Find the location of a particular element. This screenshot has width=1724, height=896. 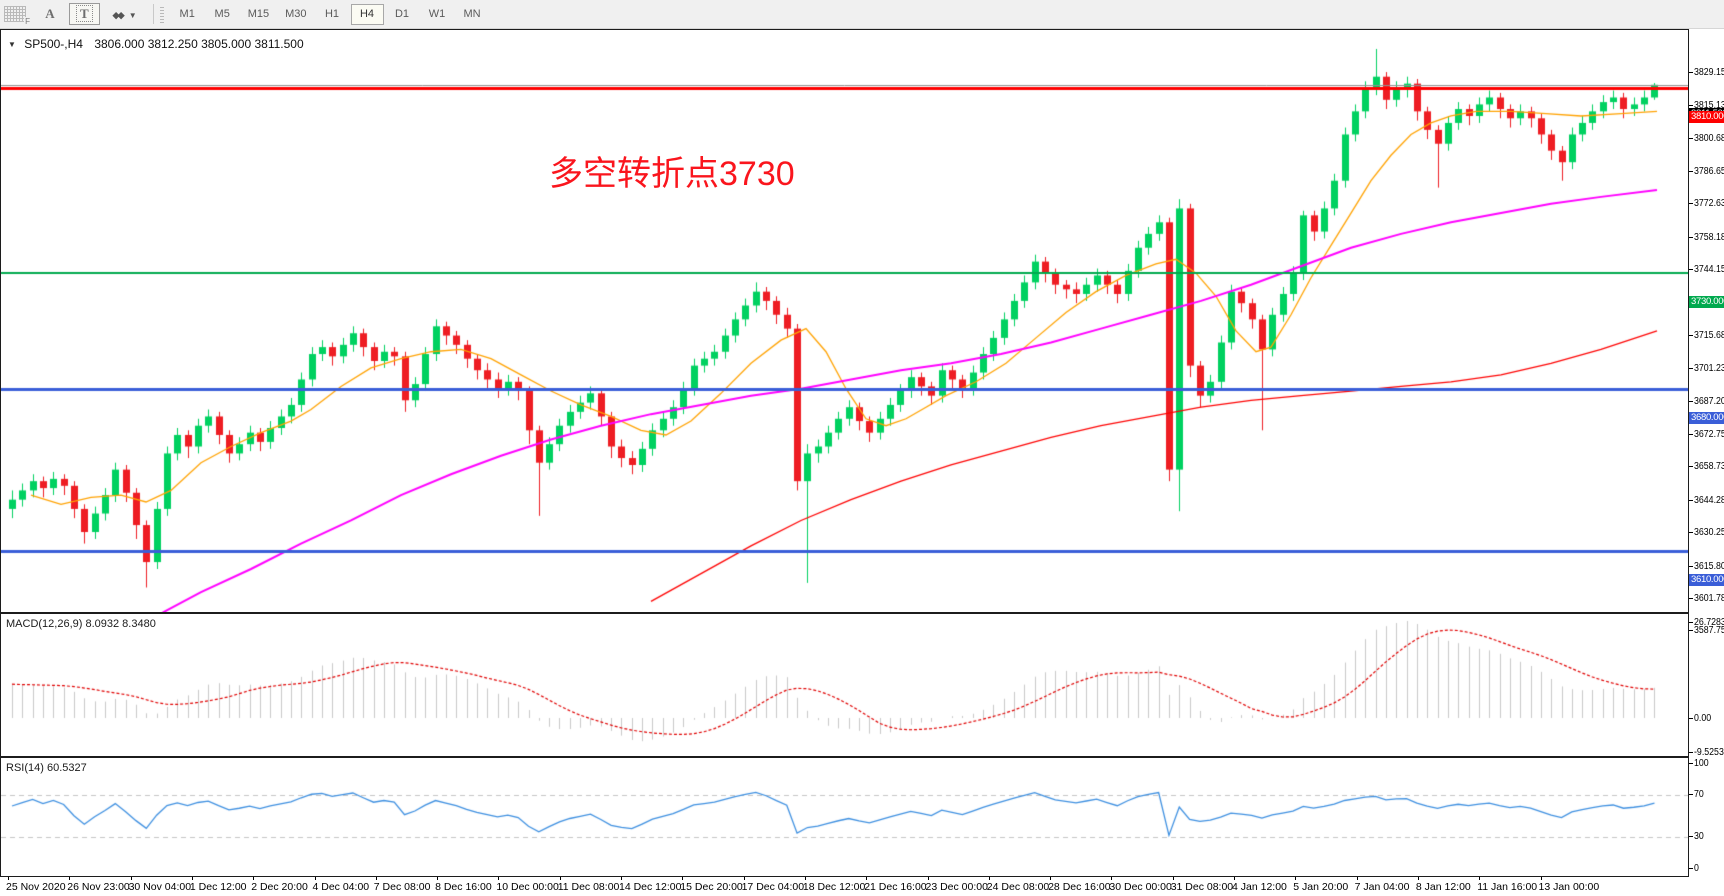

price-tick-label: 3758.180 is located at coordinates (1706, 237).